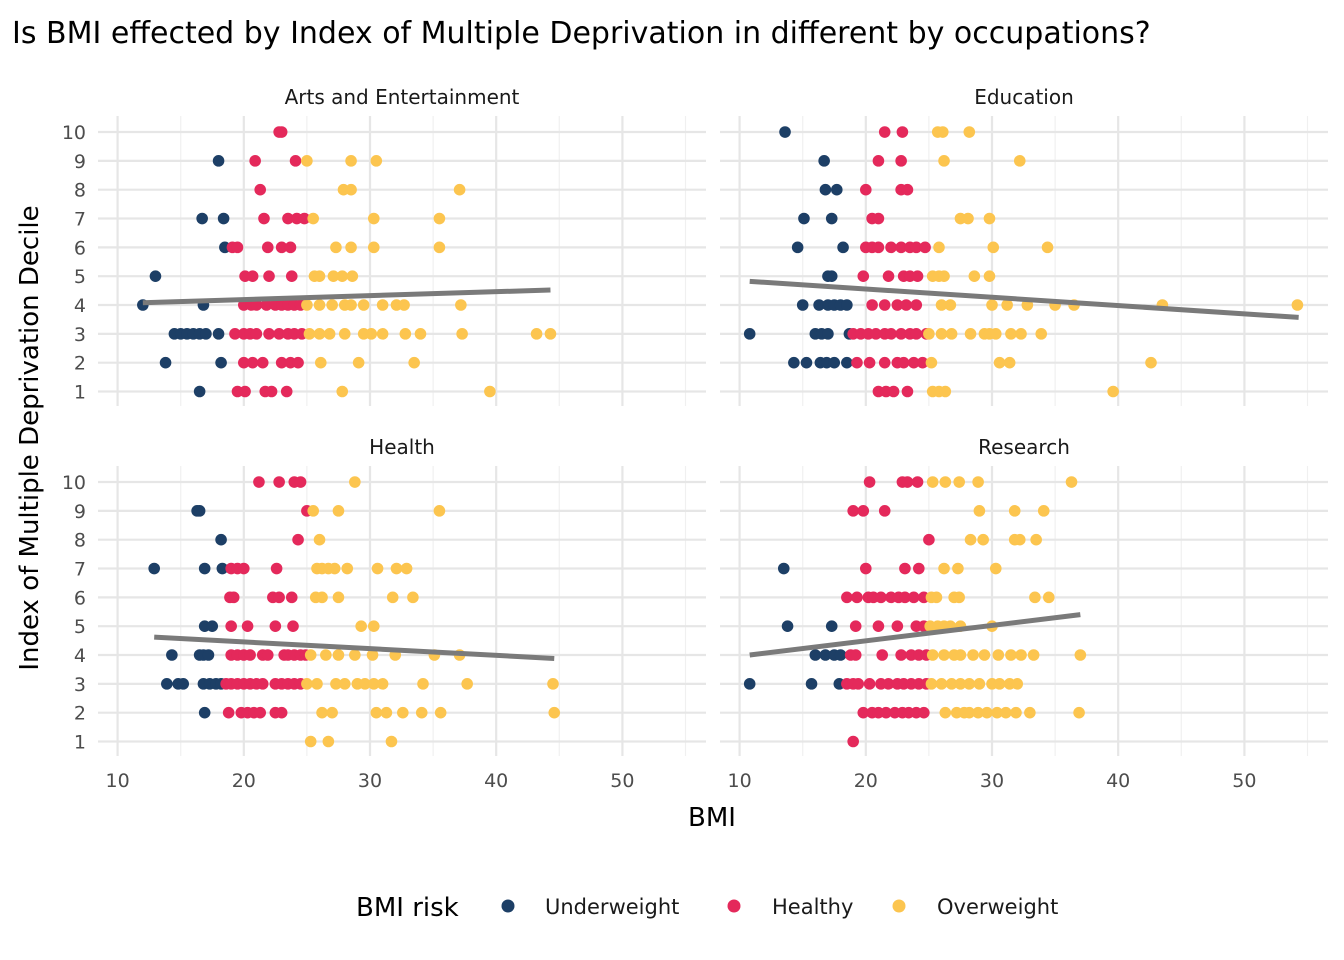 Image resolution: width=1344 pixels, height=960 pixels. I want to click on y-tick-label: 6, so click(80, 598).